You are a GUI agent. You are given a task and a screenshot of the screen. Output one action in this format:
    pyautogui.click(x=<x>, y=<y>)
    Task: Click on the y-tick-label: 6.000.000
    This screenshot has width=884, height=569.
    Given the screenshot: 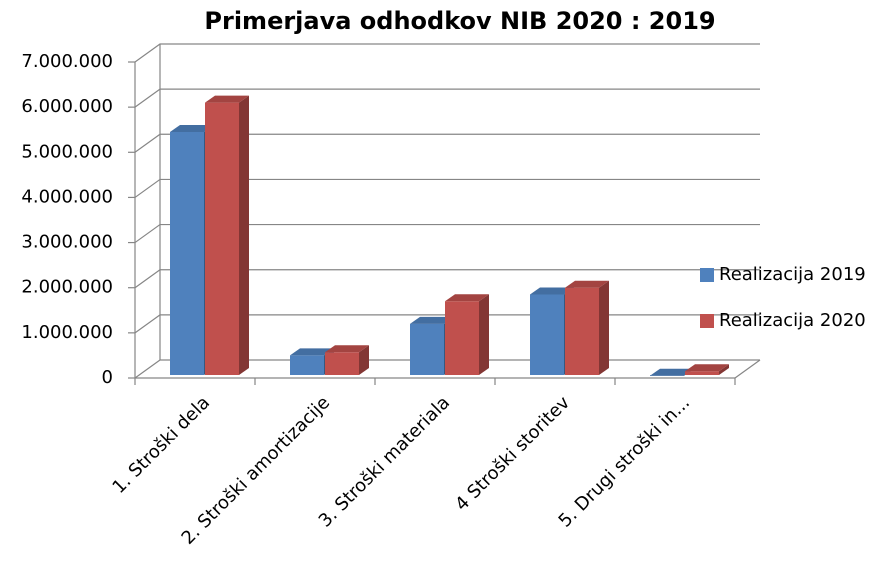 What is the action you would take?
    pyautogui.click(x=67, y=106)
    